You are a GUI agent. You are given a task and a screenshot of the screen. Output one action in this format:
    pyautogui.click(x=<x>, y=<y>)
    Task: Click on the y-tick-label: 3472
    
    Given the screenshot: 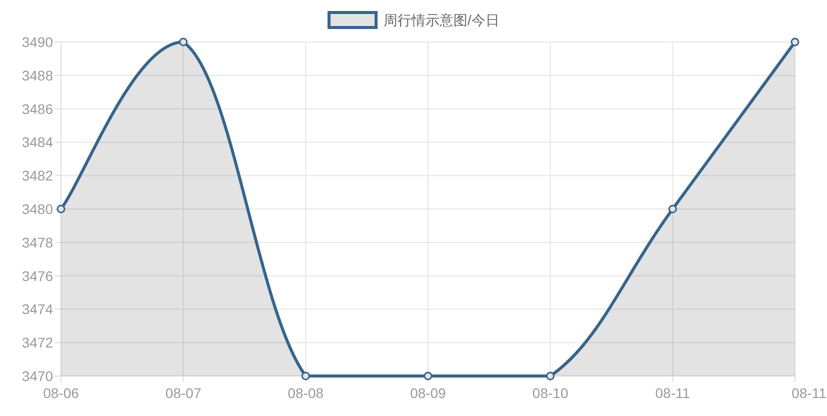 What is the action you would take?
    pyautogui.click(x=38, y=342)
    